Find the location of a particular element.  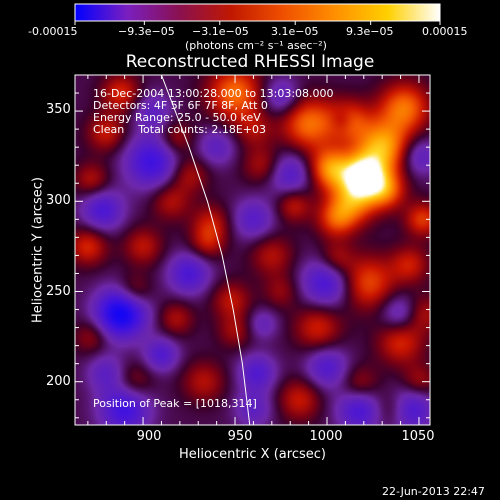

x-tick-label: 1050 is located at coordinates (418, 436).